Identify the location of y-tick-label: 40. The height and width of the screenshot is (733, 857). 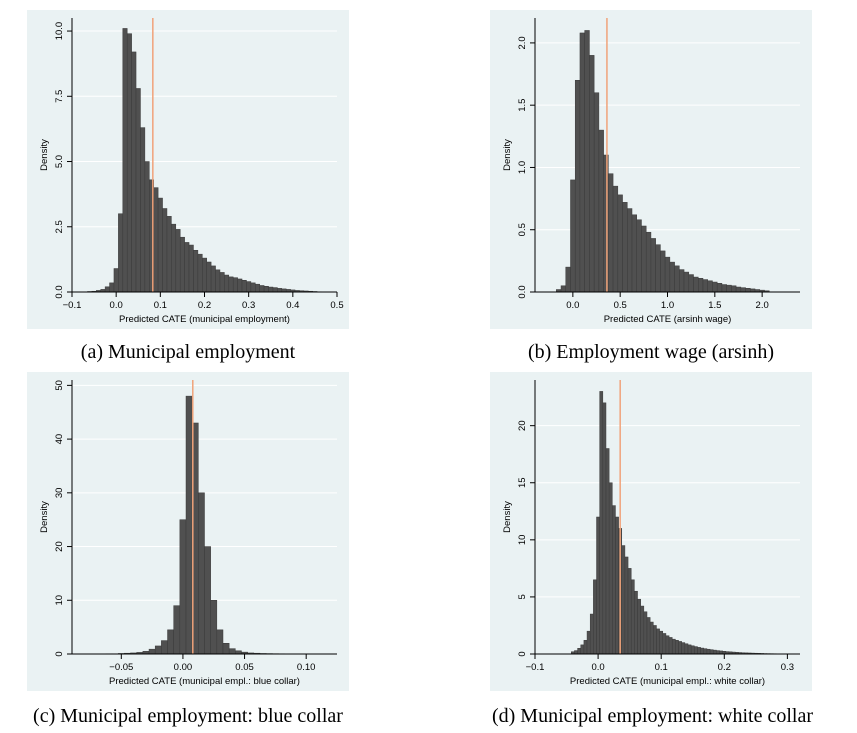
(59, 439).